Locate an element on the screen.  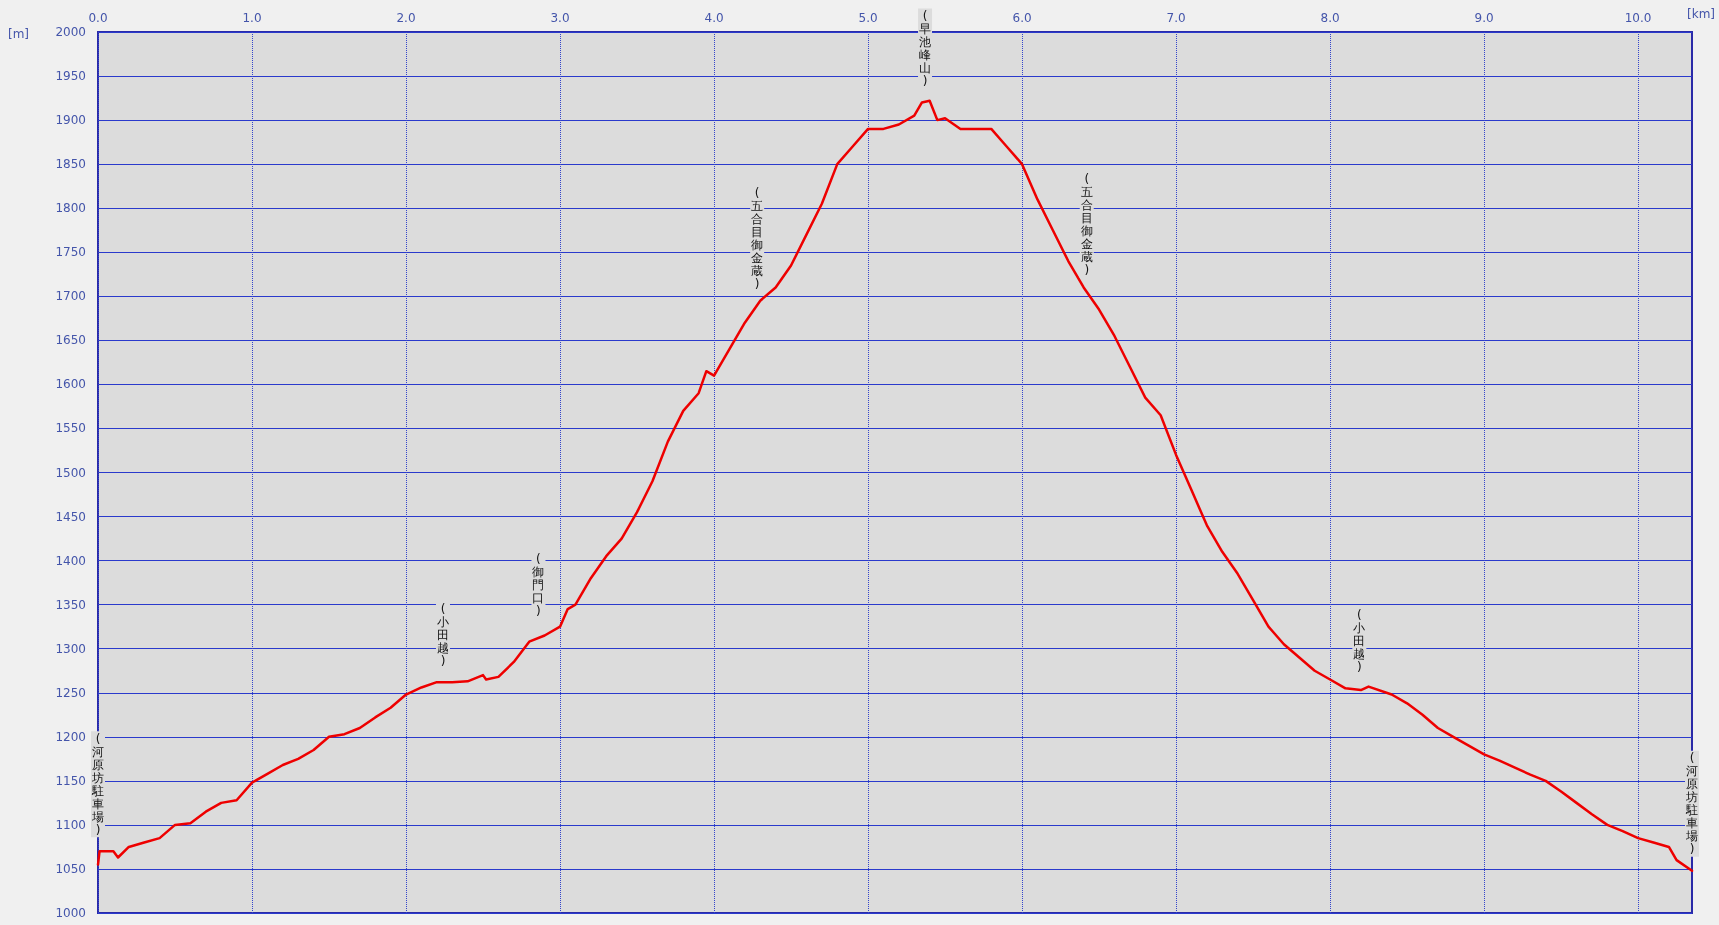
y-tick-label: 1950 is located at coordinates (70, 76).